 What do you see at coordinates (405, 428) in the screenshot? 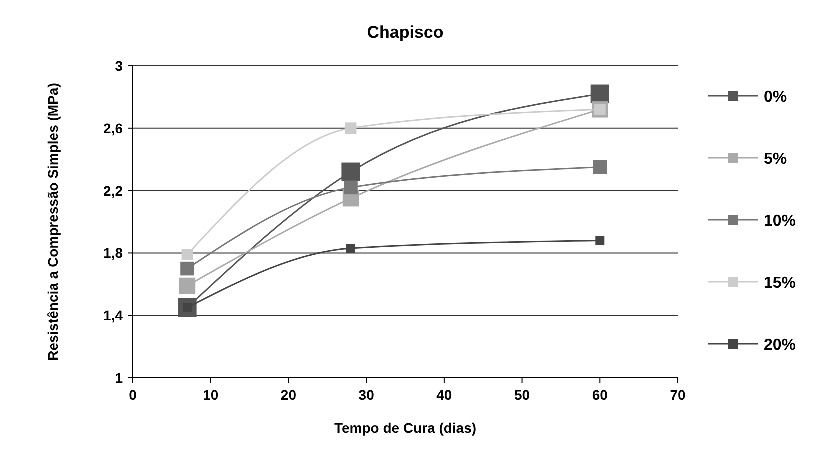
I see `x-axis-title: Tempo de Cura (dias)` at bounding box center [405, 428].